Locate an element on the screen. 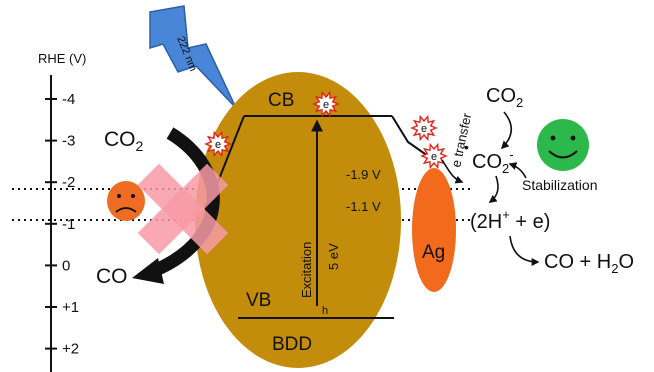 The image size is (654, 372). co2-radical-label: CO2- is located at coordinates (493, 161).